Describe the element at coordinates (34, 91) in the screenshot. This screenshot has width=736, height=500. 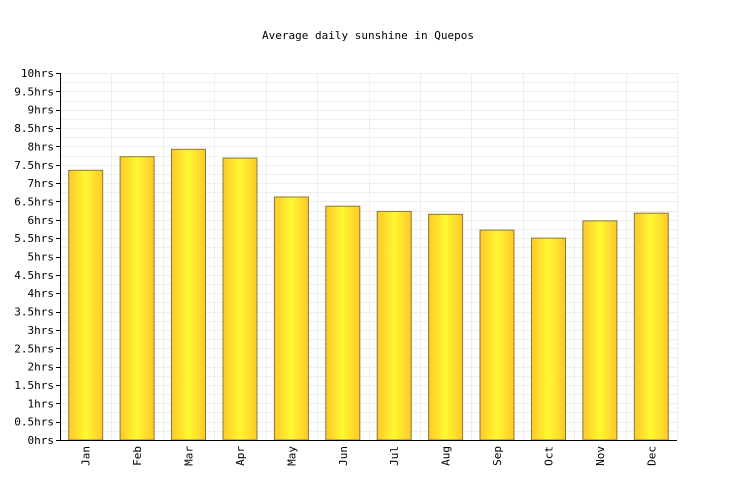
I see `y-tick-label: 9.5hrs` at that location.